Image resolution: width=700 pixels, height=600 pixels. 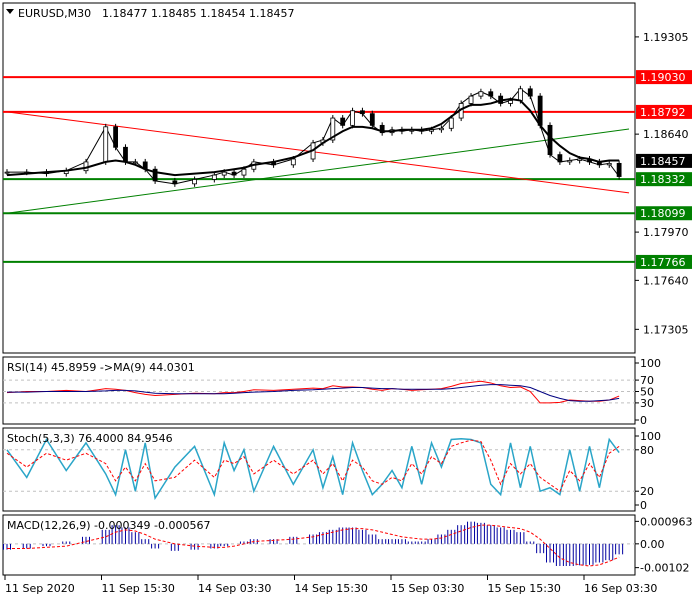 I want to click on time-x-tick-label: 11 Sep 15:30, so click(x=138, y=588).